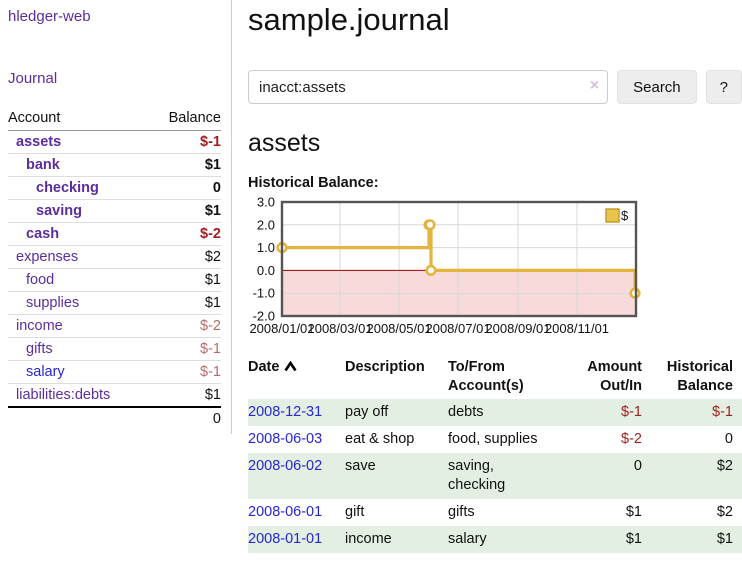 The image size is (742, 582). Describe the element at coordinates (184, 188) in the screenshot. I see `account-balance: 0` at that location.